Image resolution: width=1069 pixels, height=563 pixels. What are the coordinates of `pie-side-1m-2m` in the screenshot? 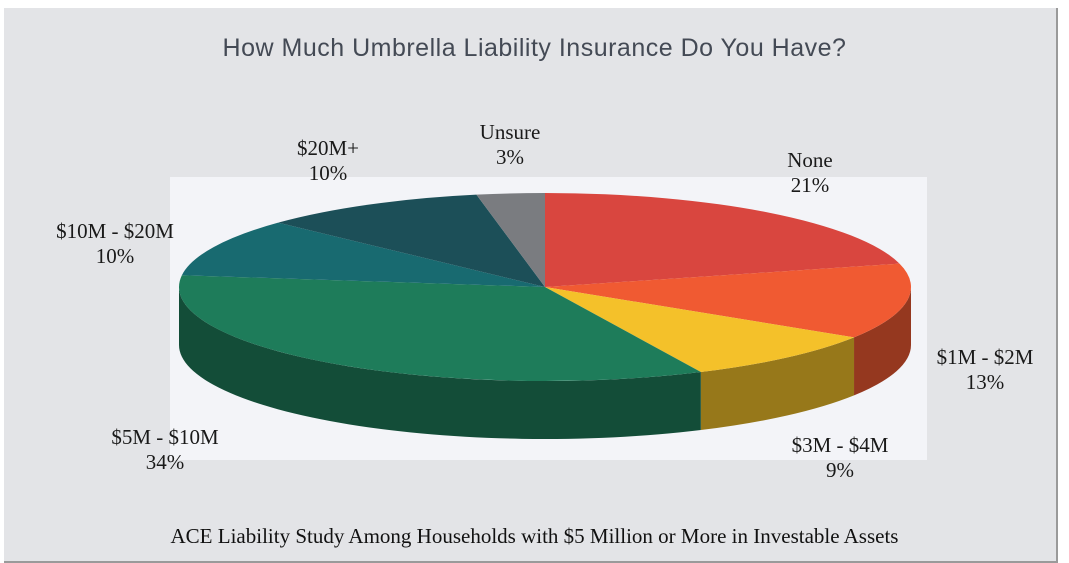 It's located at (882, 341).